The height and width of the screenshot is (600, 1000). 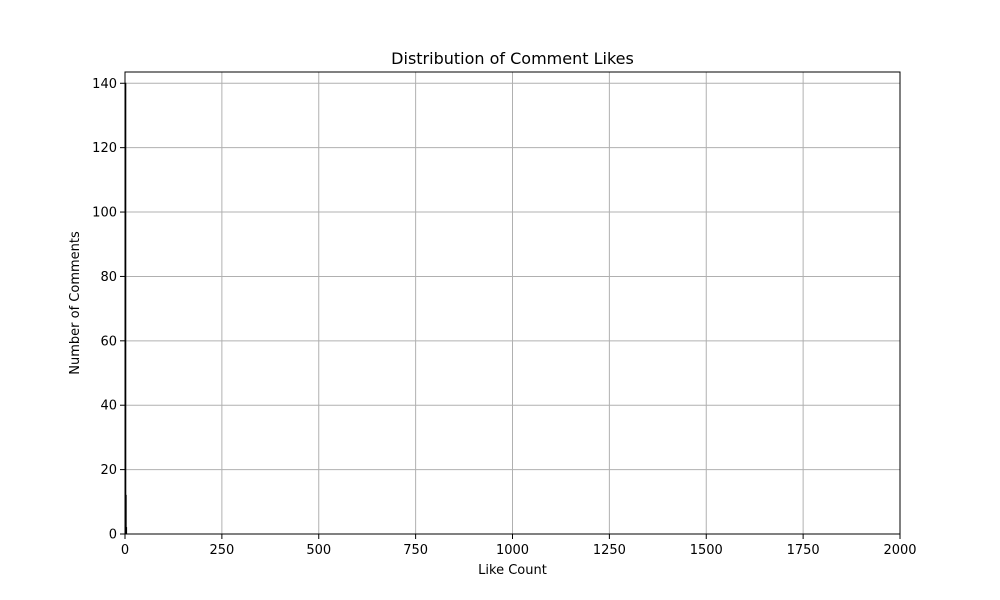 I want to click on y-tick-label: 140, so click(x=104, y=84).